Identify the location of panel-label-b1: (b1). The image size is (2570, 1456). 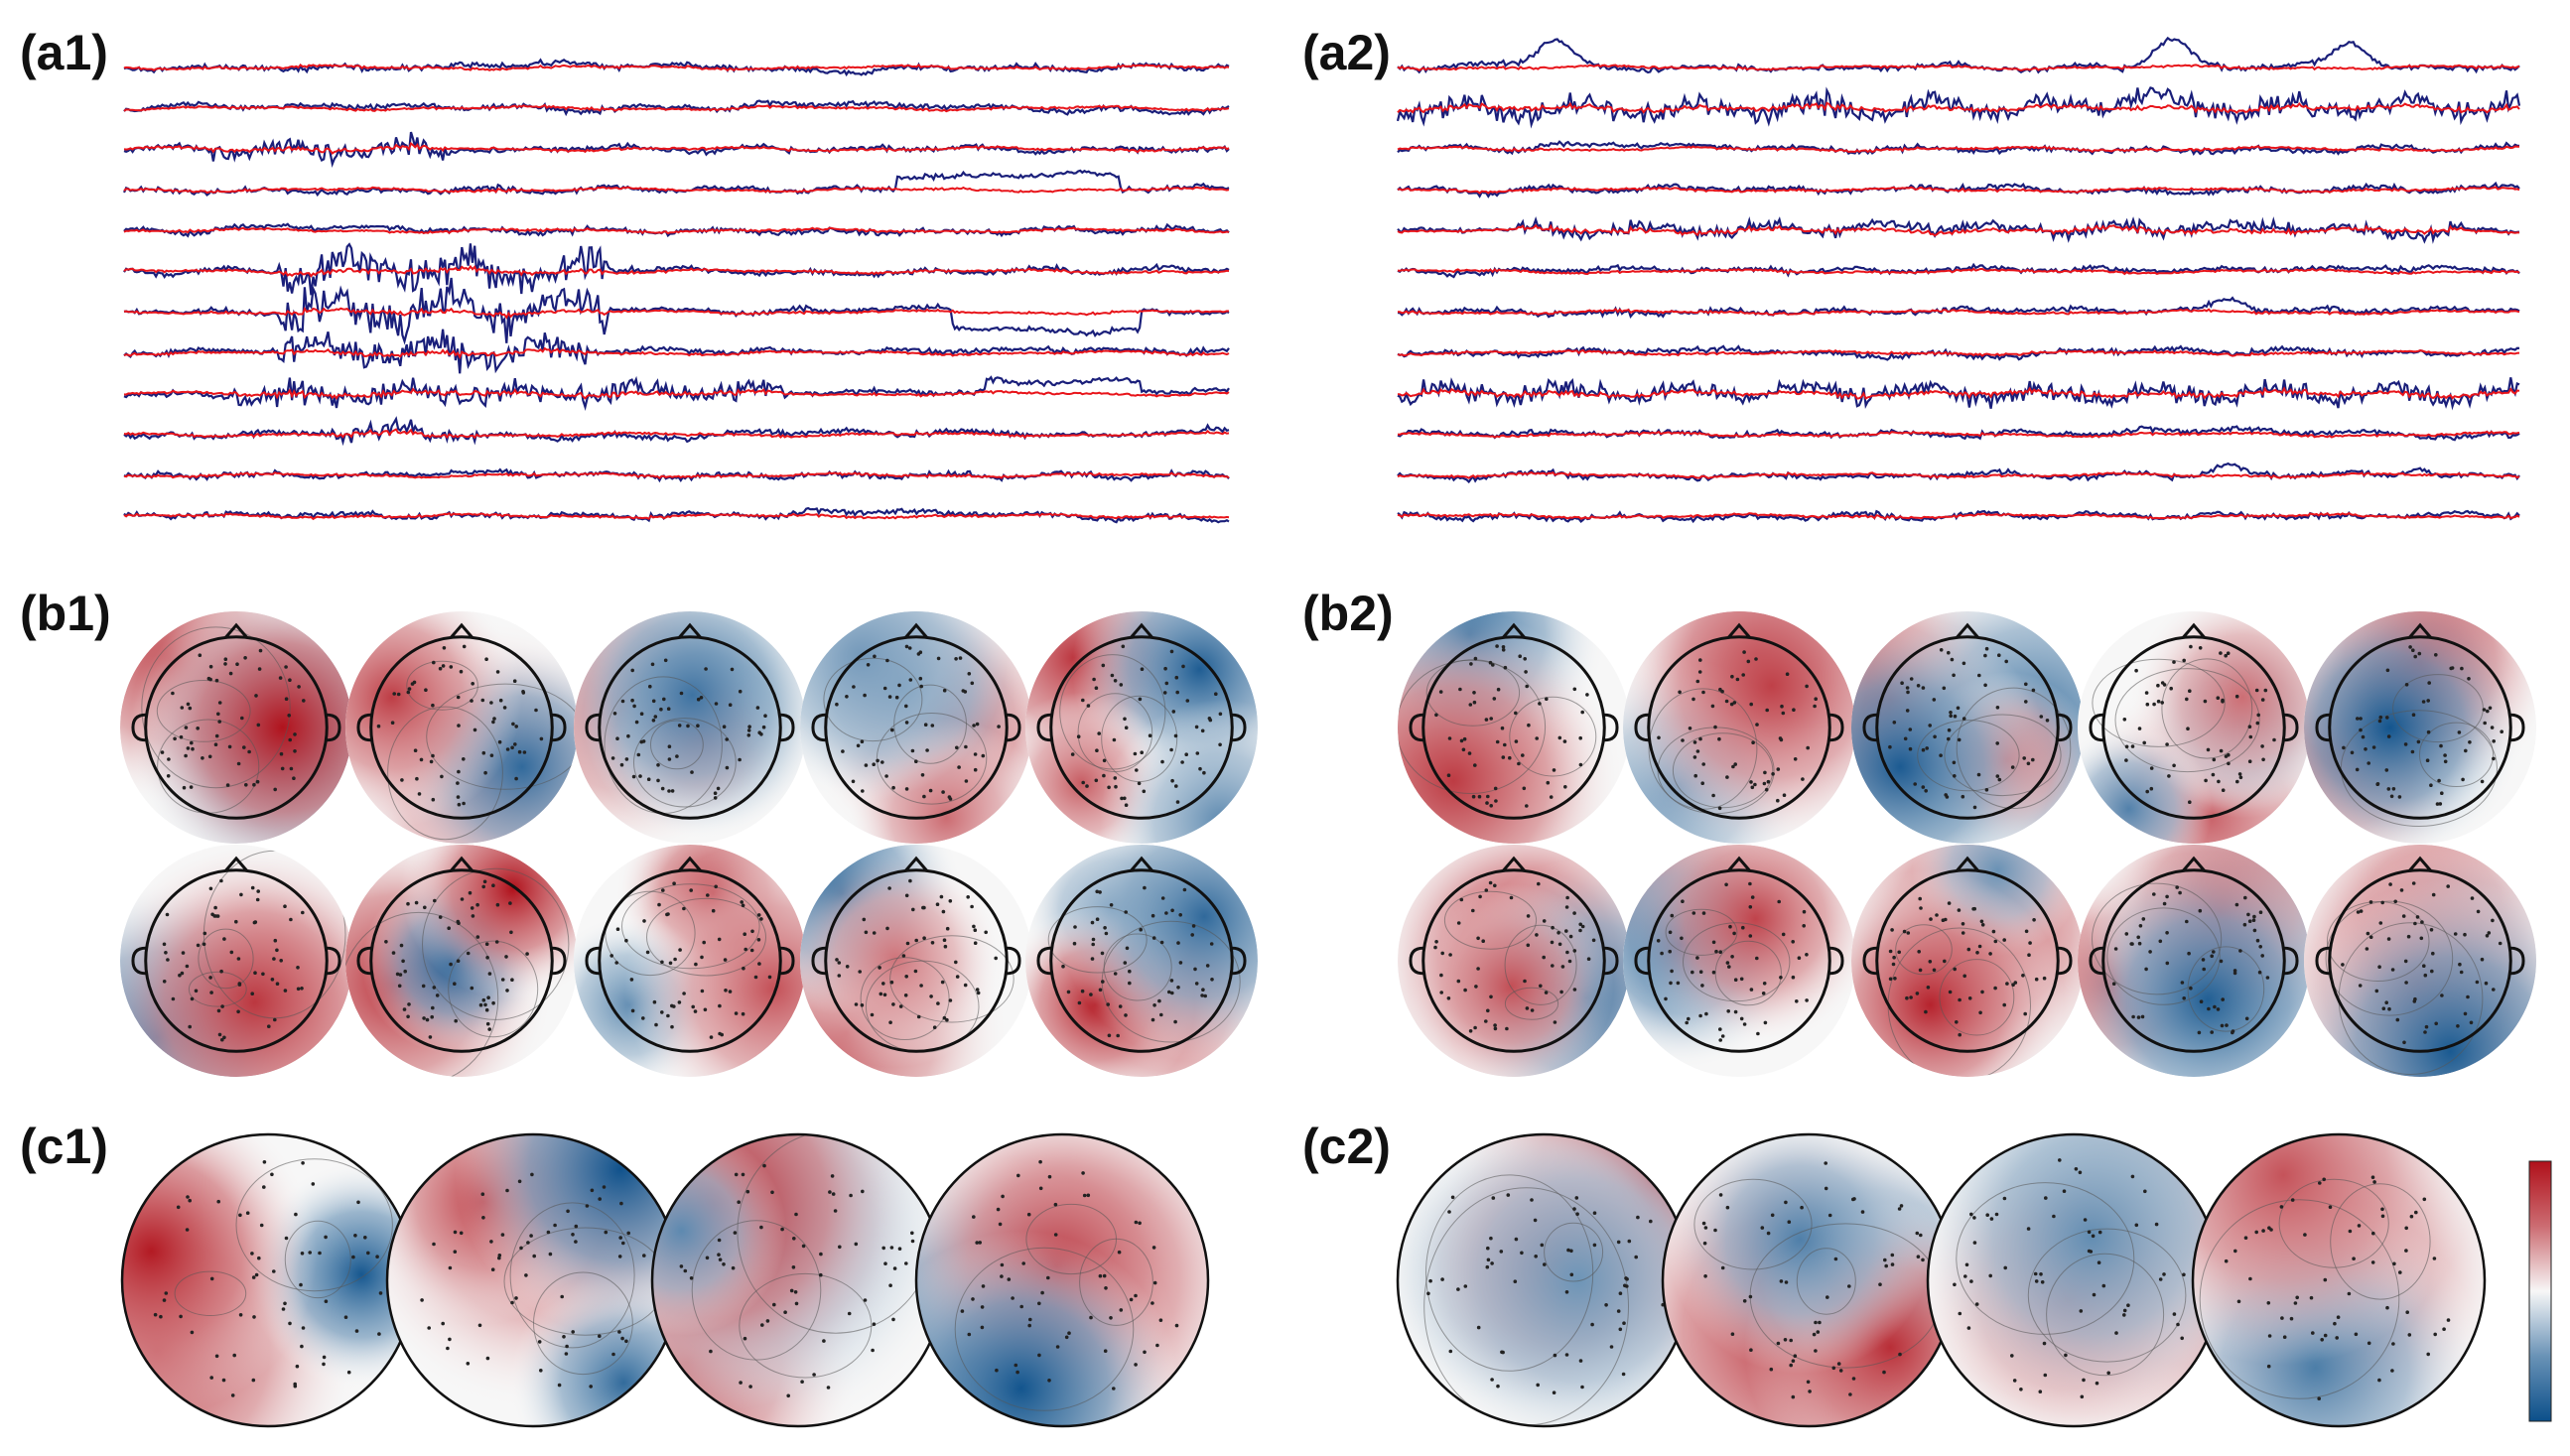
(65, 613).